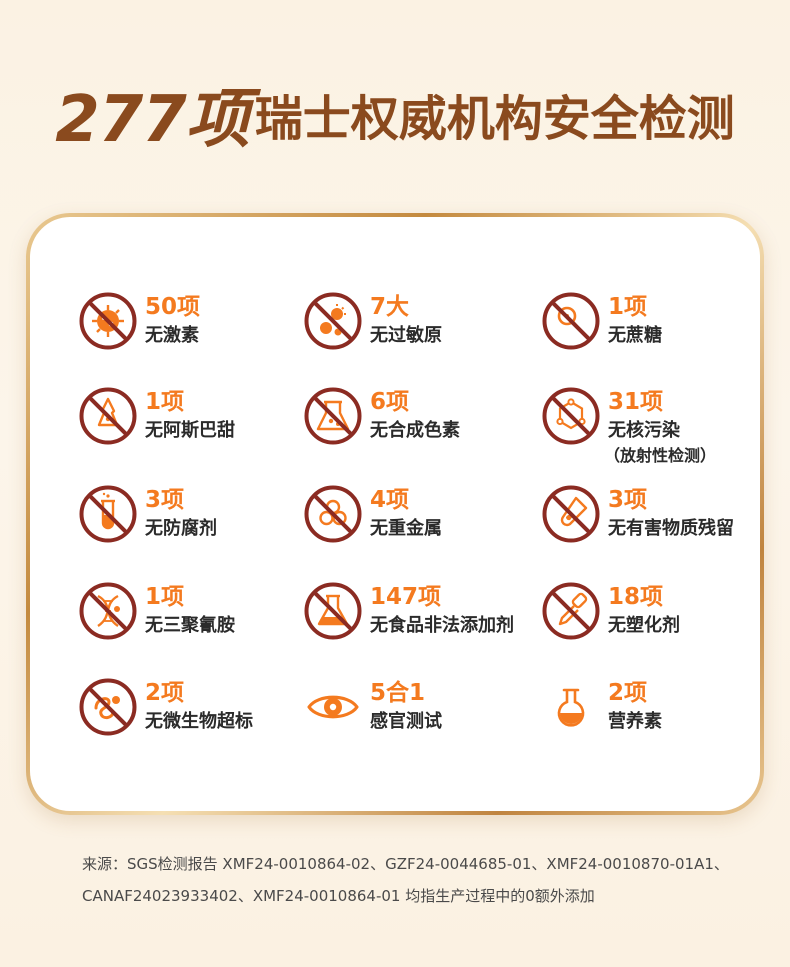  I want to click on test-tube-prohibited-icon, so click(108, 514).